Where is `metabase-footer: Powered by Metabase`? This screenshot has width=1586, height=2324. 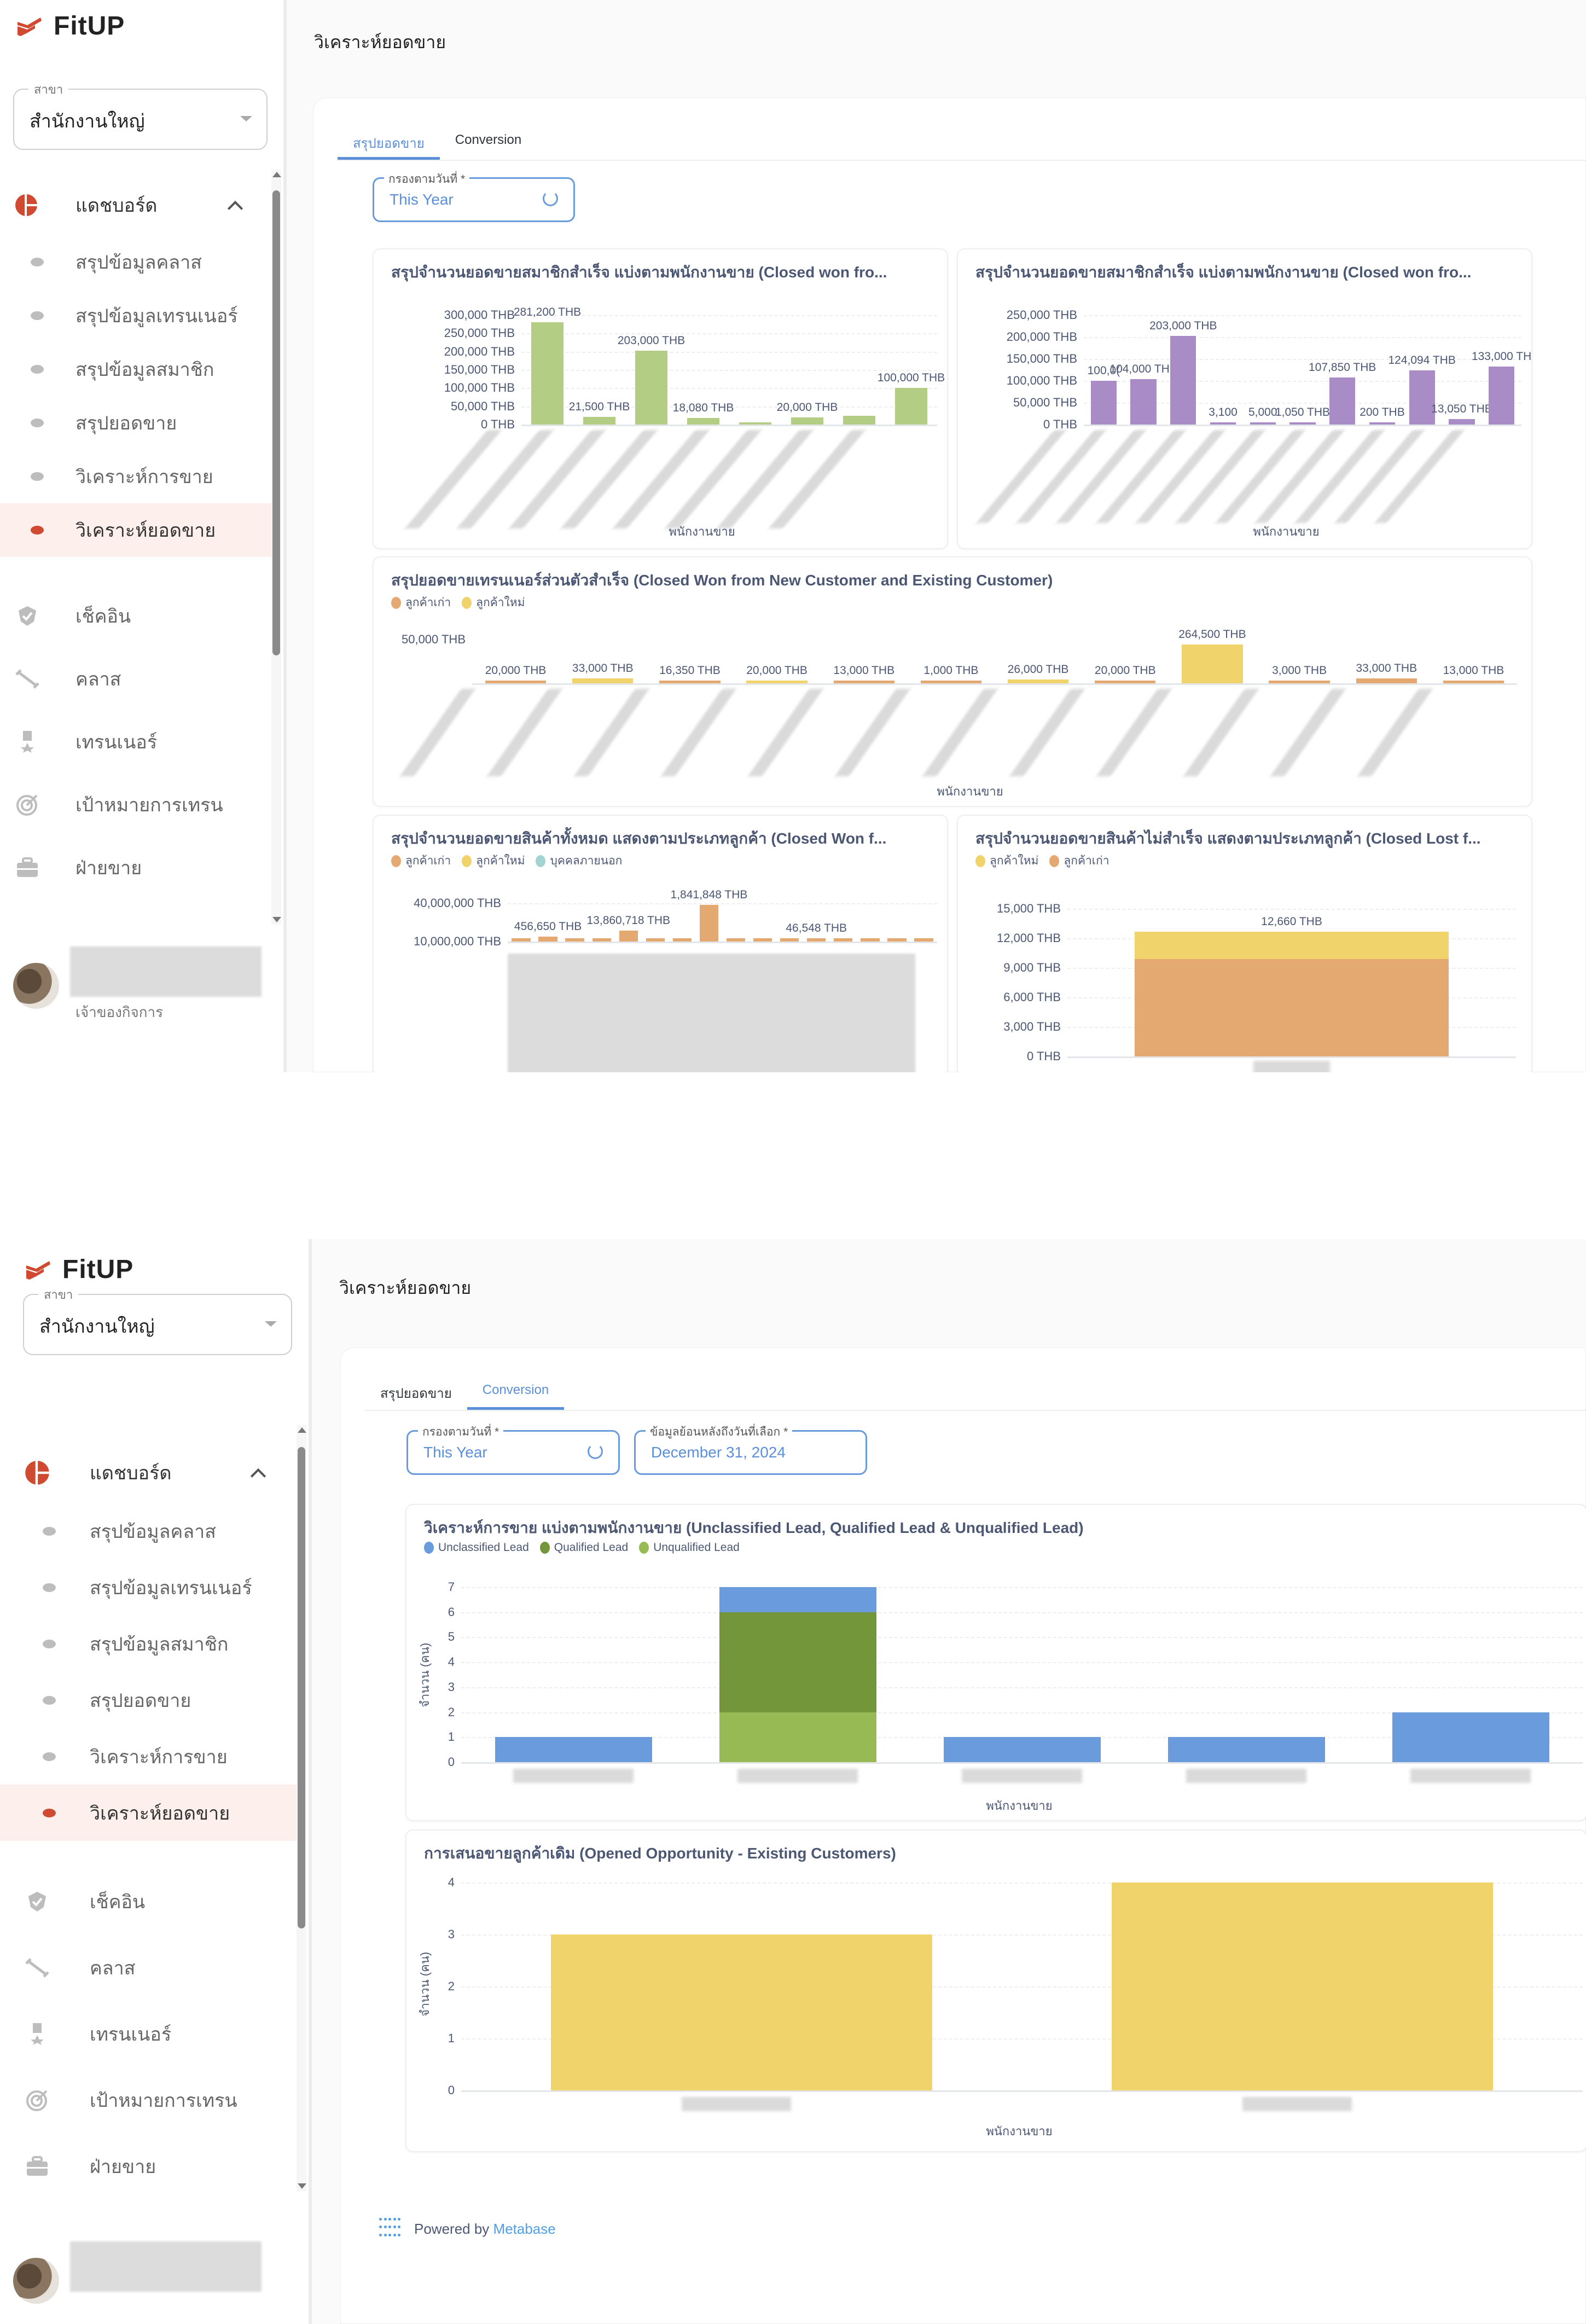 metabase-footer: Powered by Metabase is located at coordinates (467, 2229).